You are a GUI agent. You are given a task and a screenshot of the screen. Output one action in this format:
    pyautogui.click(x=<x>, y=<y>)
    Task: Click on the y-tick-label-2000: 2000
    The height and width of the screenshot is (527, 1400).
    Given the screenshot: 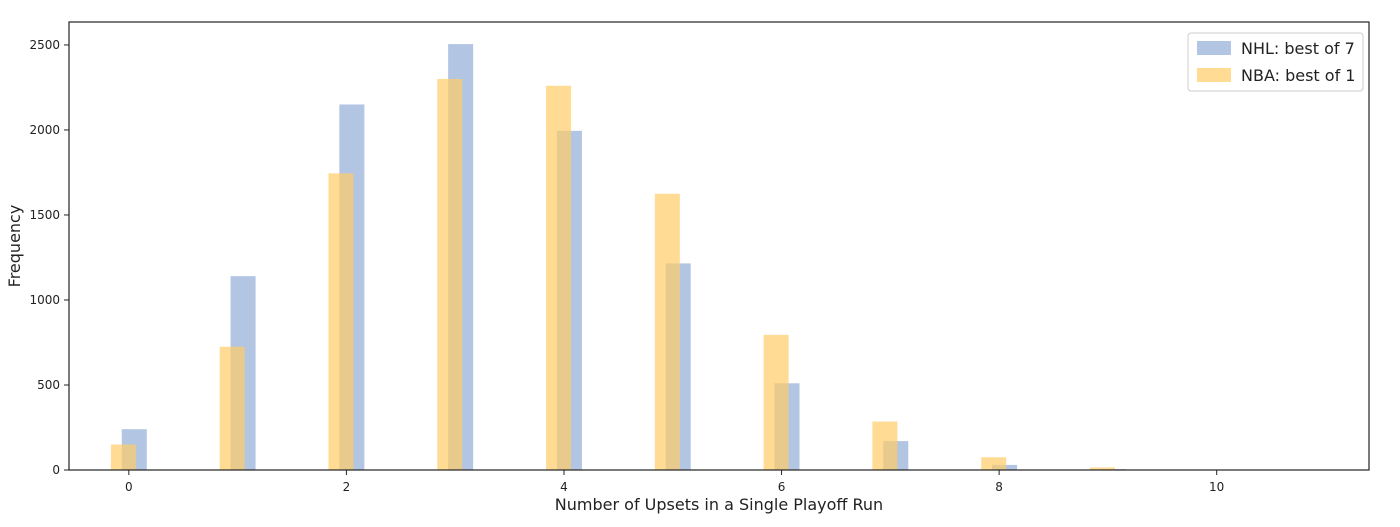 What is the action you would take?
    pyautogui.click(x=44, y=130)
    